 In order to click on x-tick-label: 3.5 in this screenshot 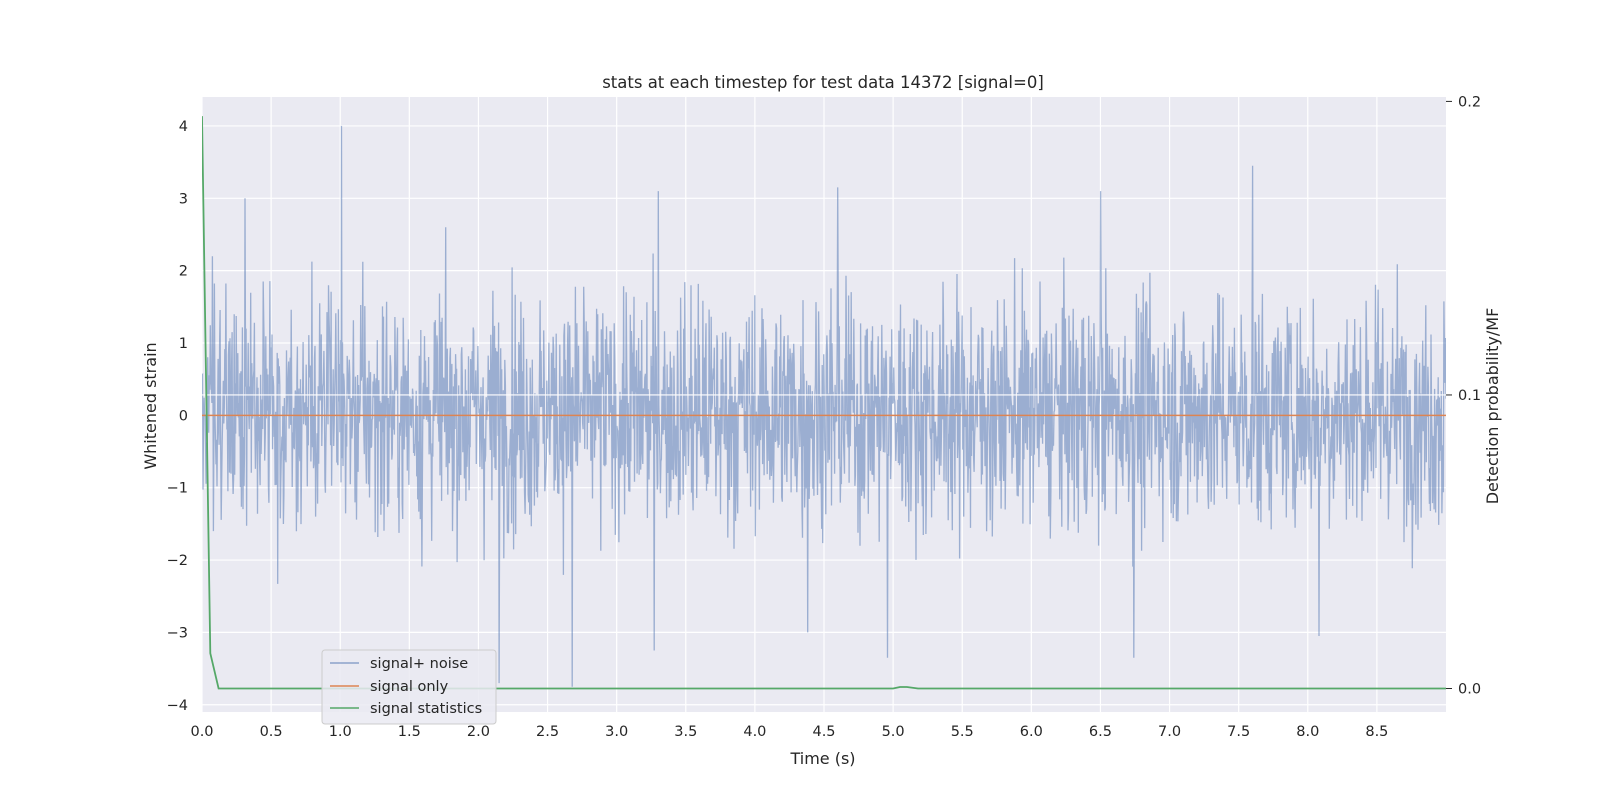, I will do `click(685, 732)`.